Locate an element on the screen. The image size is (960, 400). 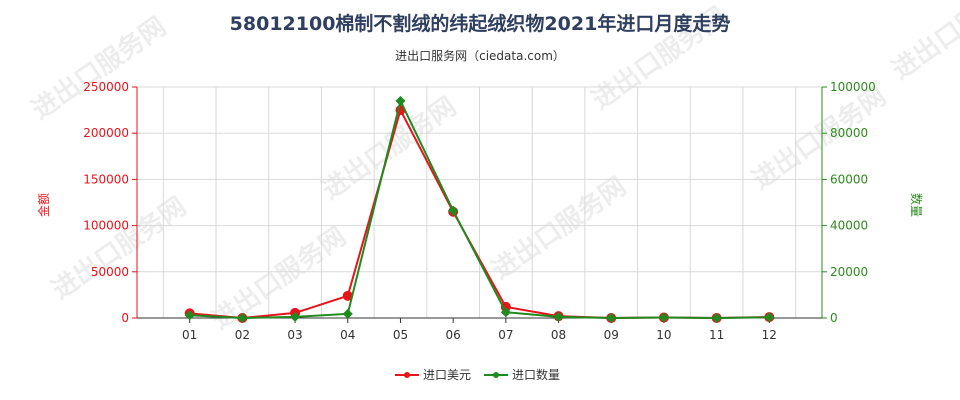
left-tick-label: 50000 is located at coordinates (110, 272).